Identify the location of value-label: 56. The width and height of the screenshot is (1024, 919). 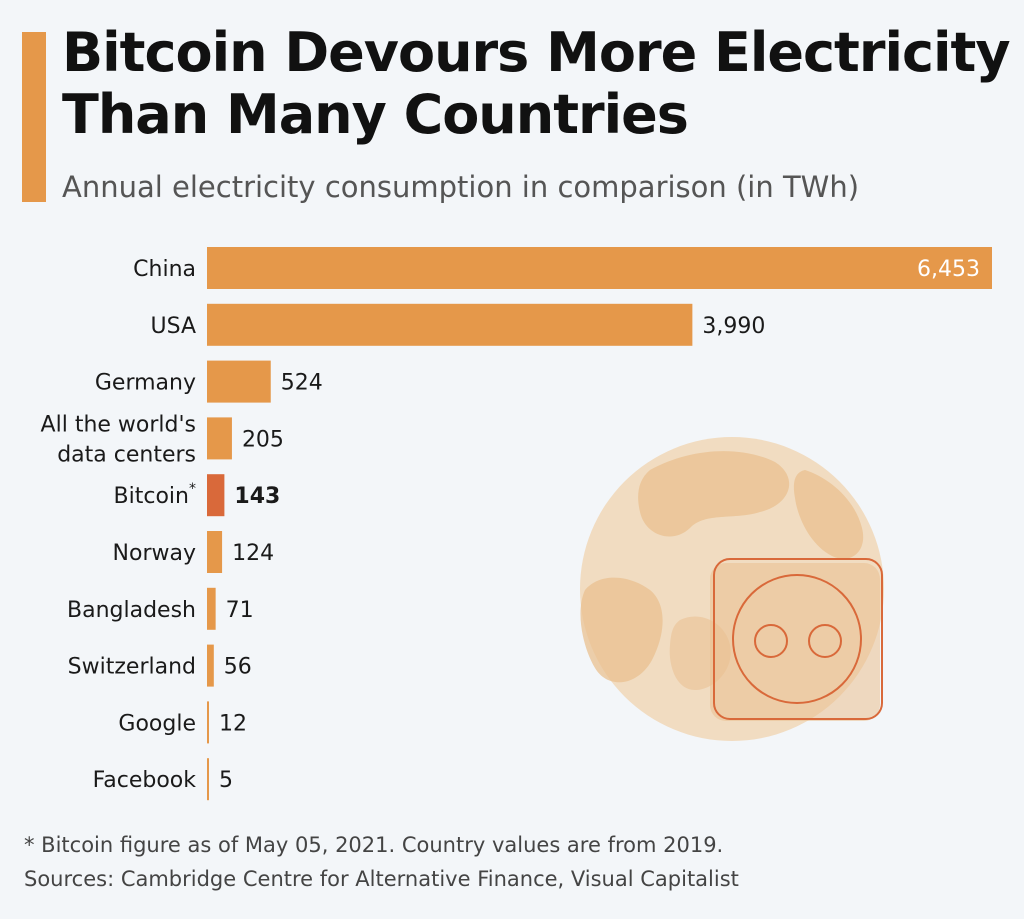
(238, 667).